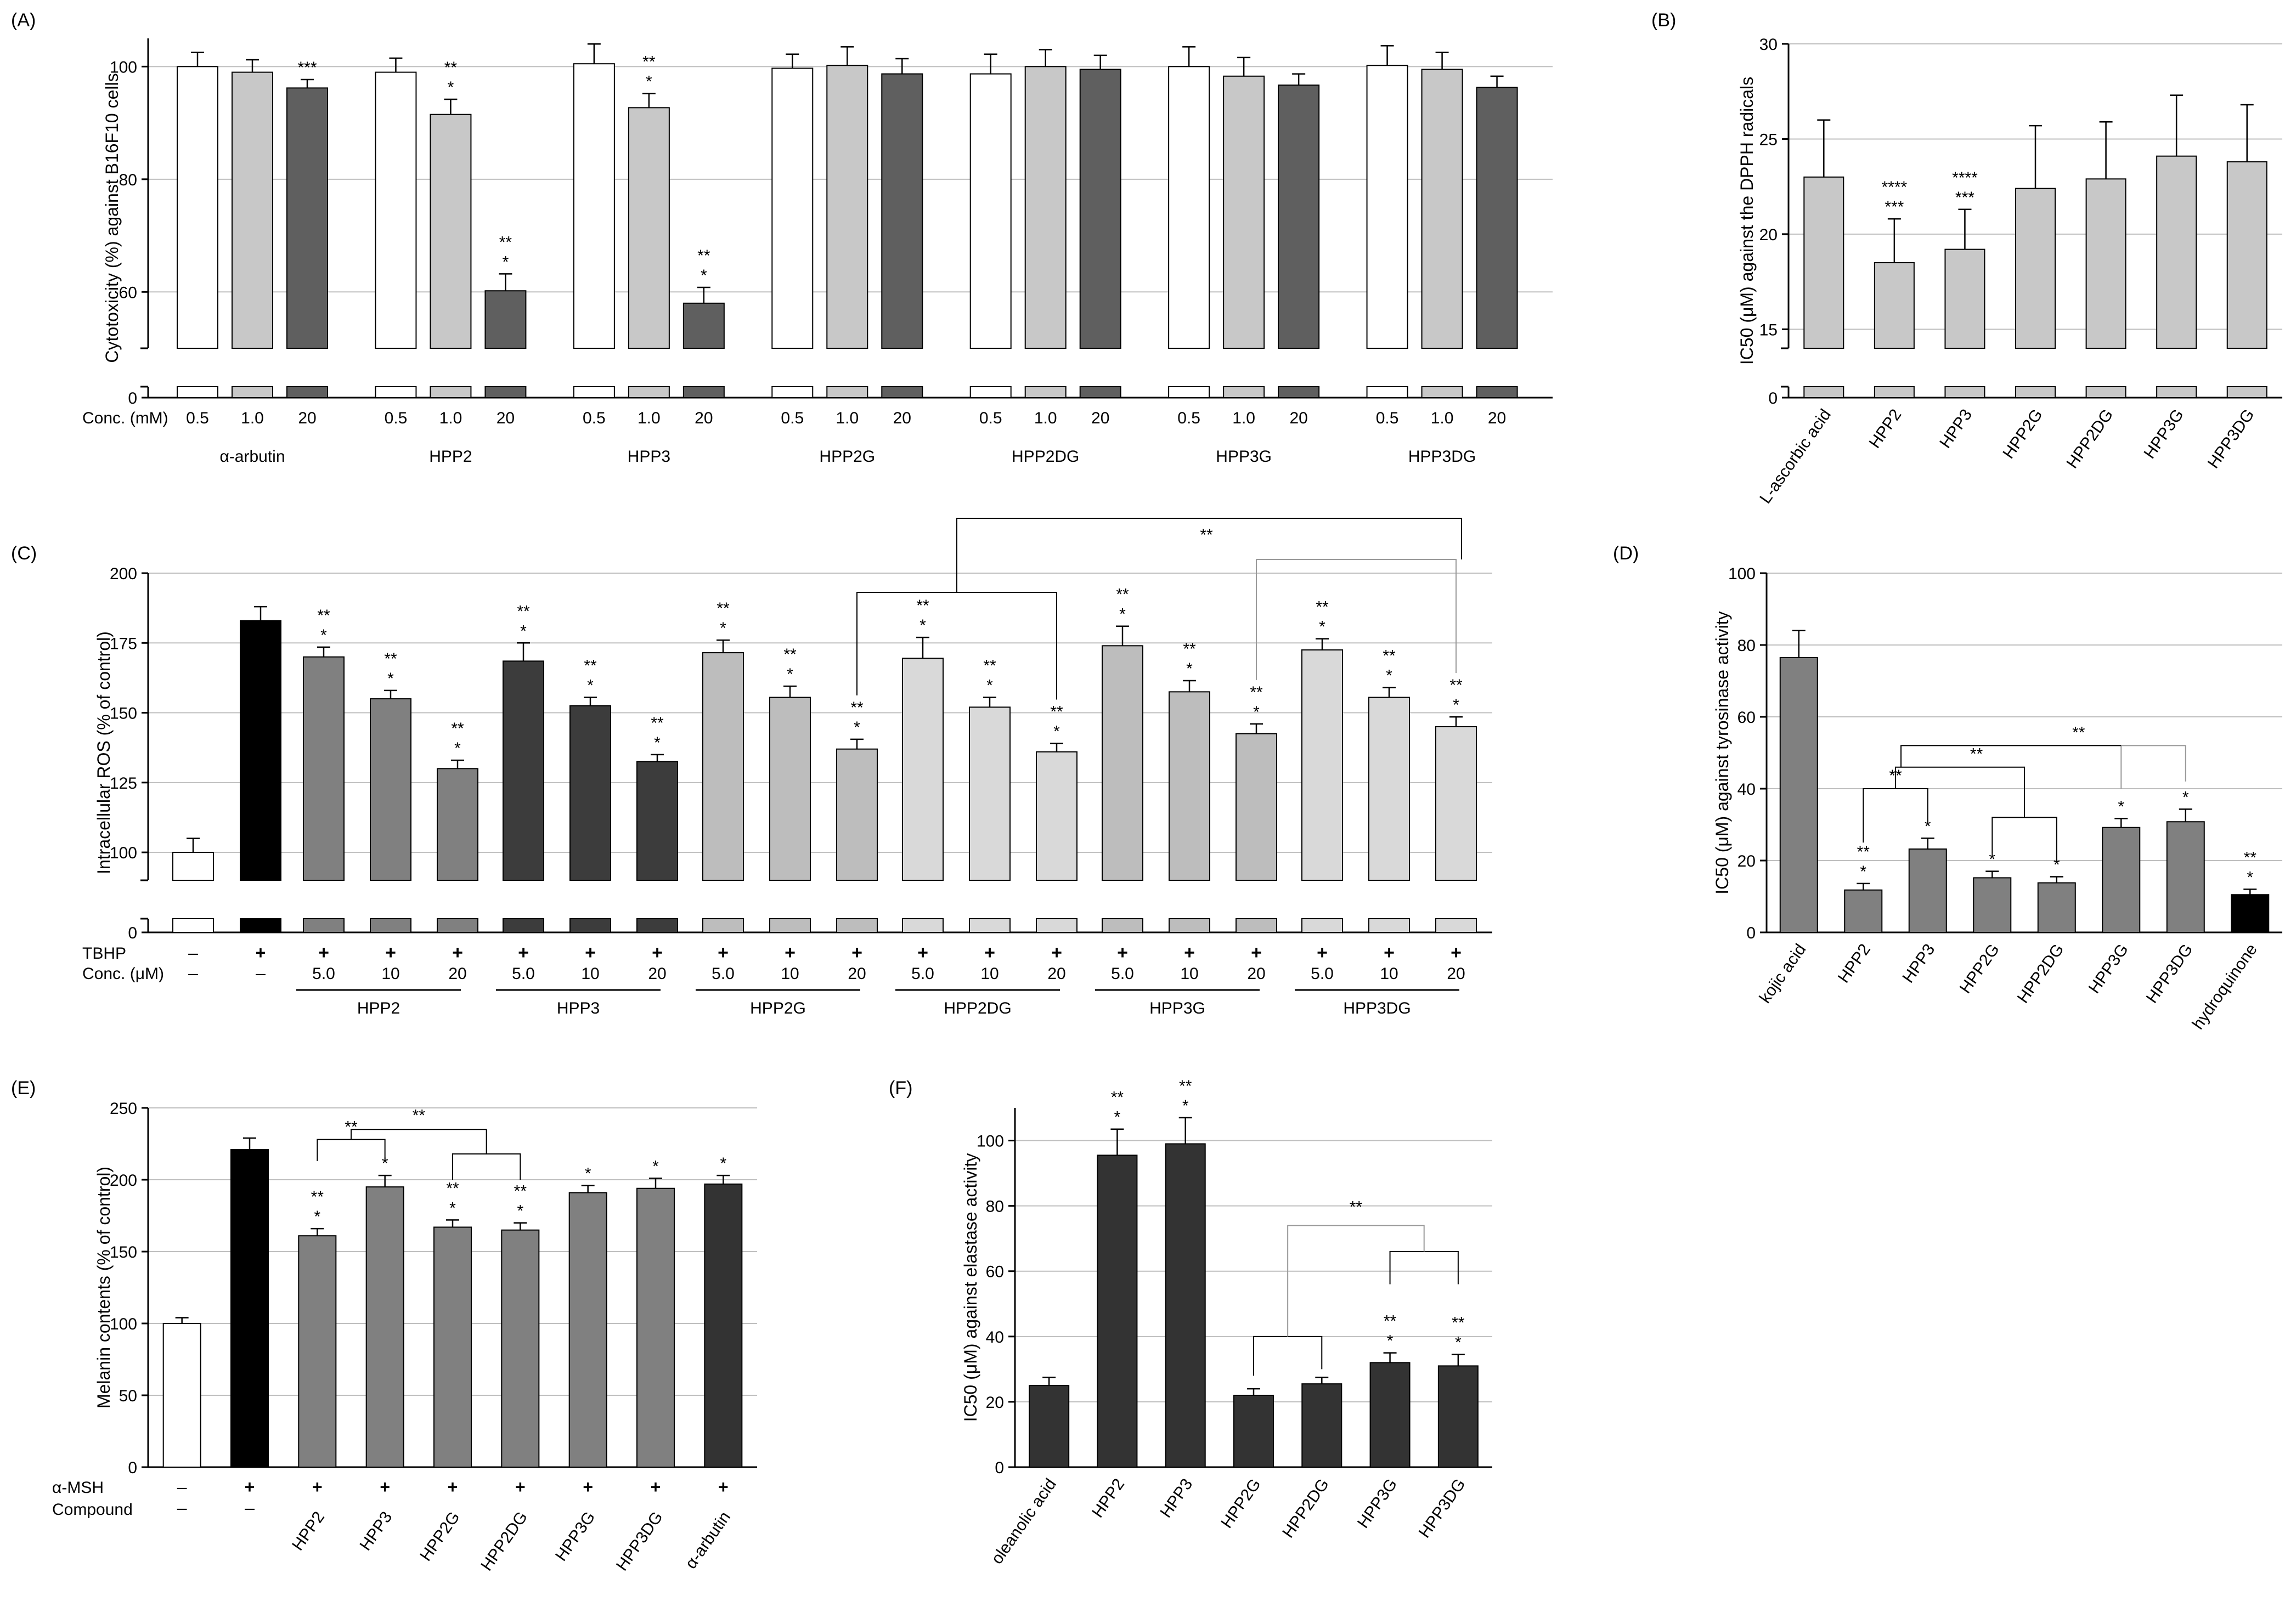  I want to click on significance-label-d-bracket: **, so click(2078, 732).